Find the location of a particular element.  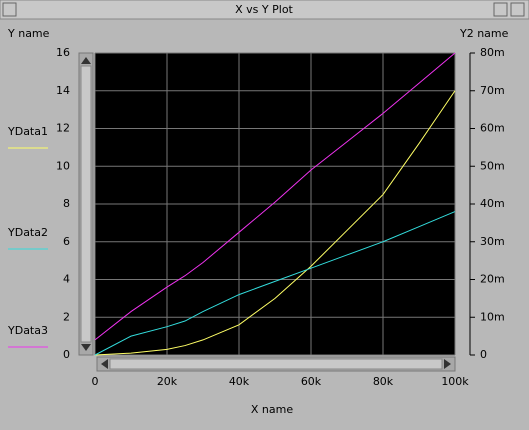

y-tick-label: 6 is located at coordinates (66, 241).